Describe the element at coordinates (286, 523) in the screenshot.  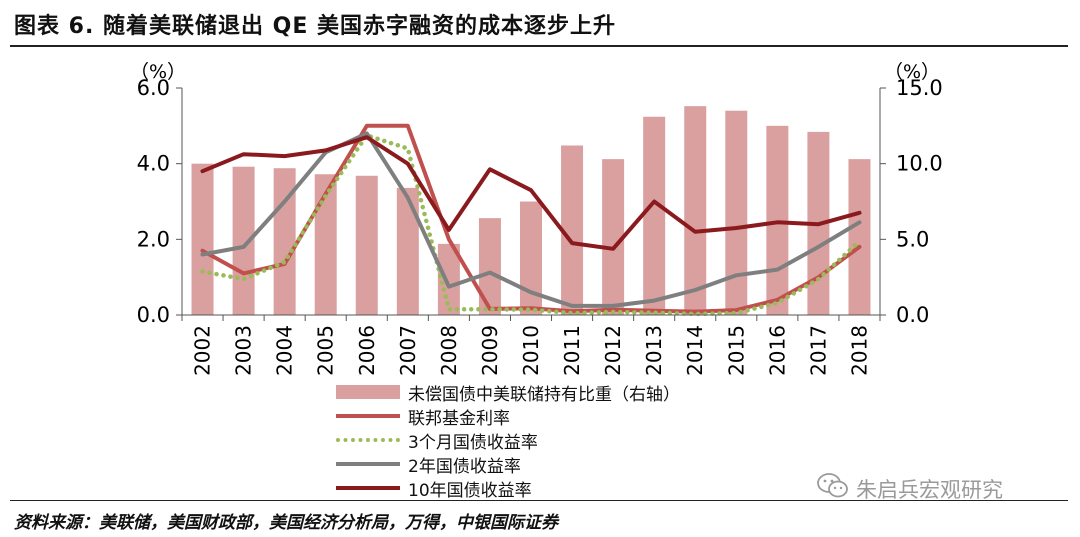
I see `source-note: 资料来源：美联储，美国财政部，美国经济分析局，万得，中银国际证券` at that location.